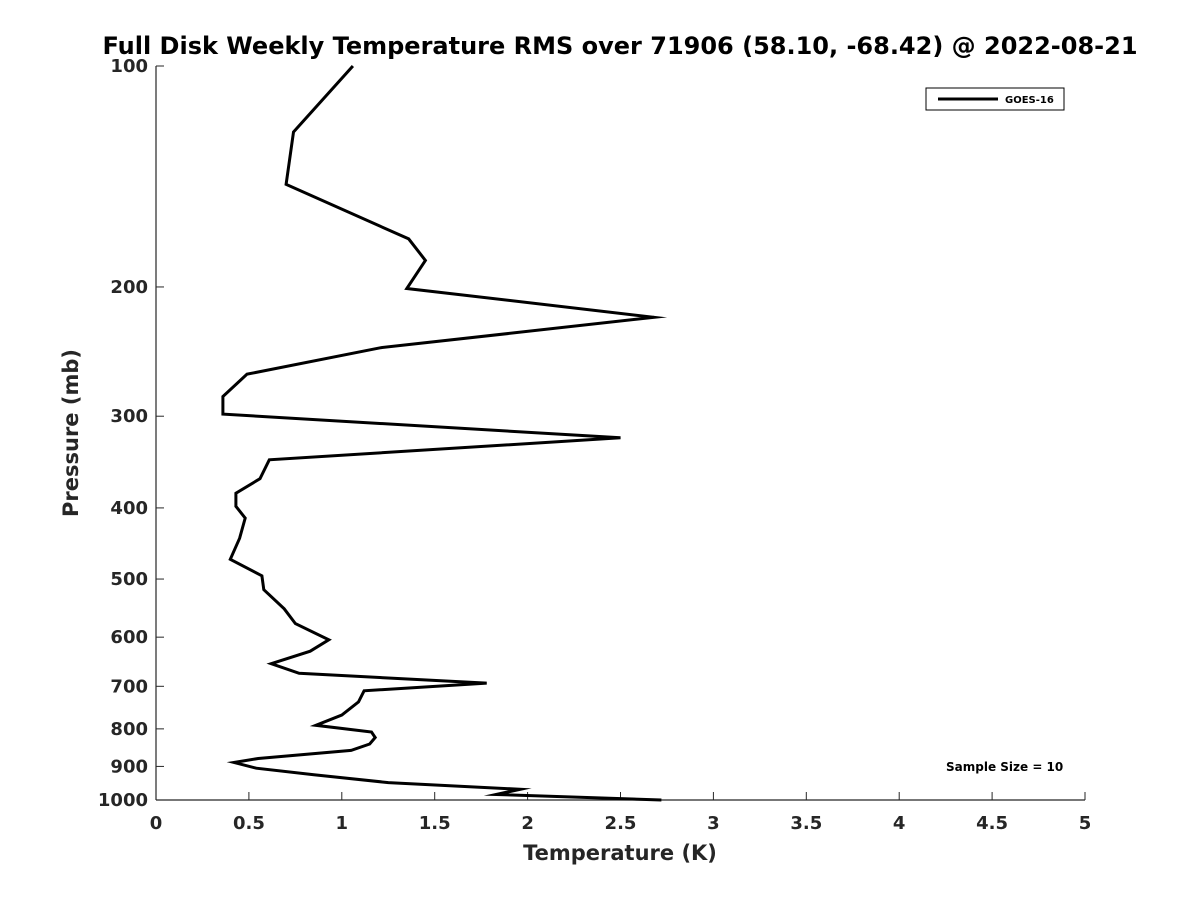 Image resolution: width=1200 pixels, height=904 pixels. Describe the element at coordinates (129, 66) in the screenshot. I see `y-tick-label: 100` at that location.